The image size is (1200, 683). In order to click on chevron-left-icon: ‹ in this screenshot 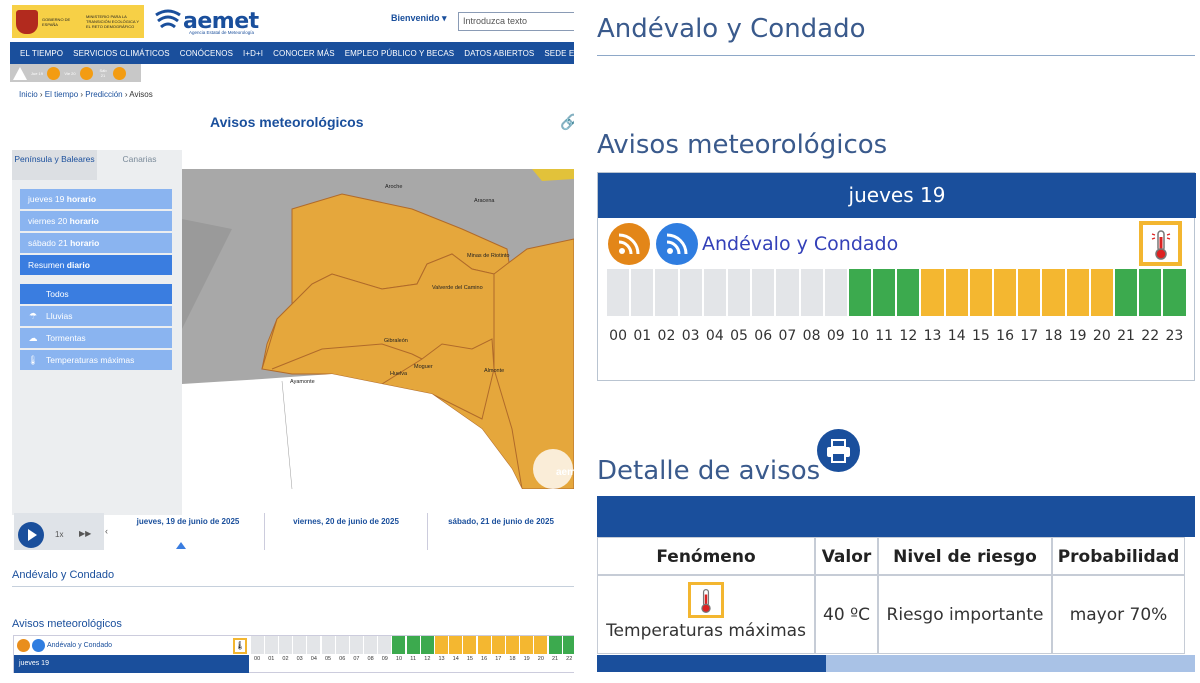, I will do `click(106, 531)`.